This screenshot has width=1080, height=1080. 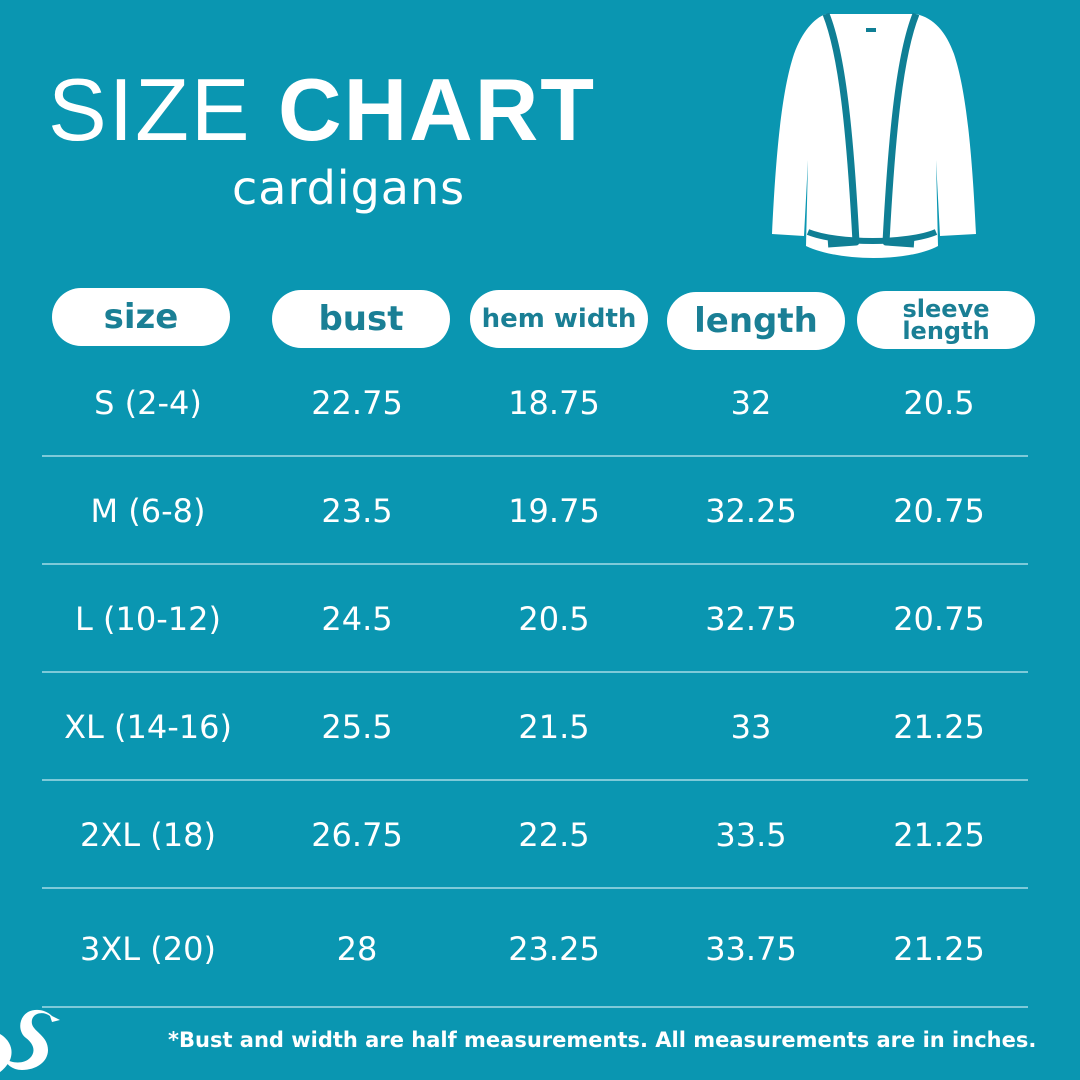 What do you see at coordinates (148, 403) in the screenshot?
I see `size-cell: S (2-4)` at bounding box center [148, 403].